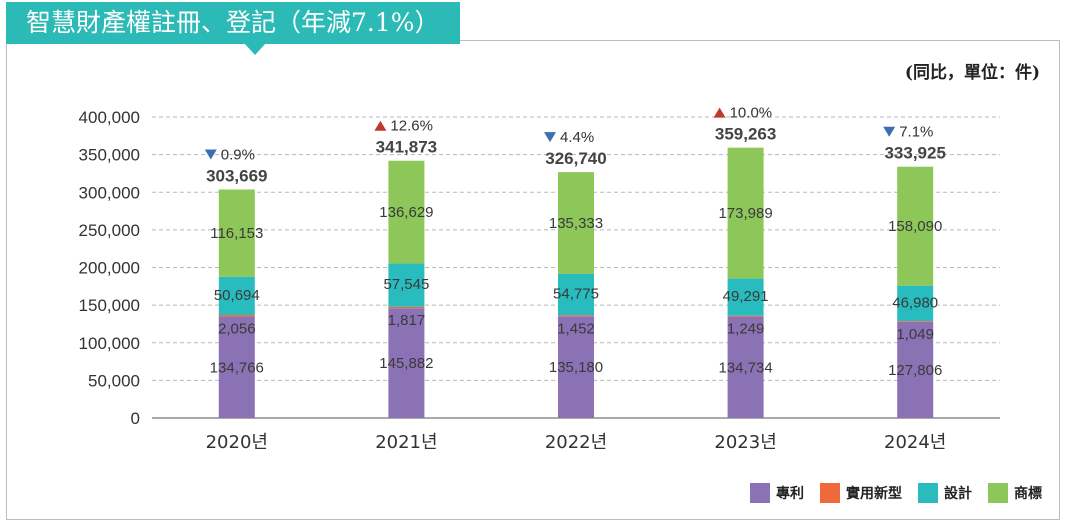  Describe the element at coordinates (914, 153) in the screenshot. I see `total-label: 333,925` at that location.